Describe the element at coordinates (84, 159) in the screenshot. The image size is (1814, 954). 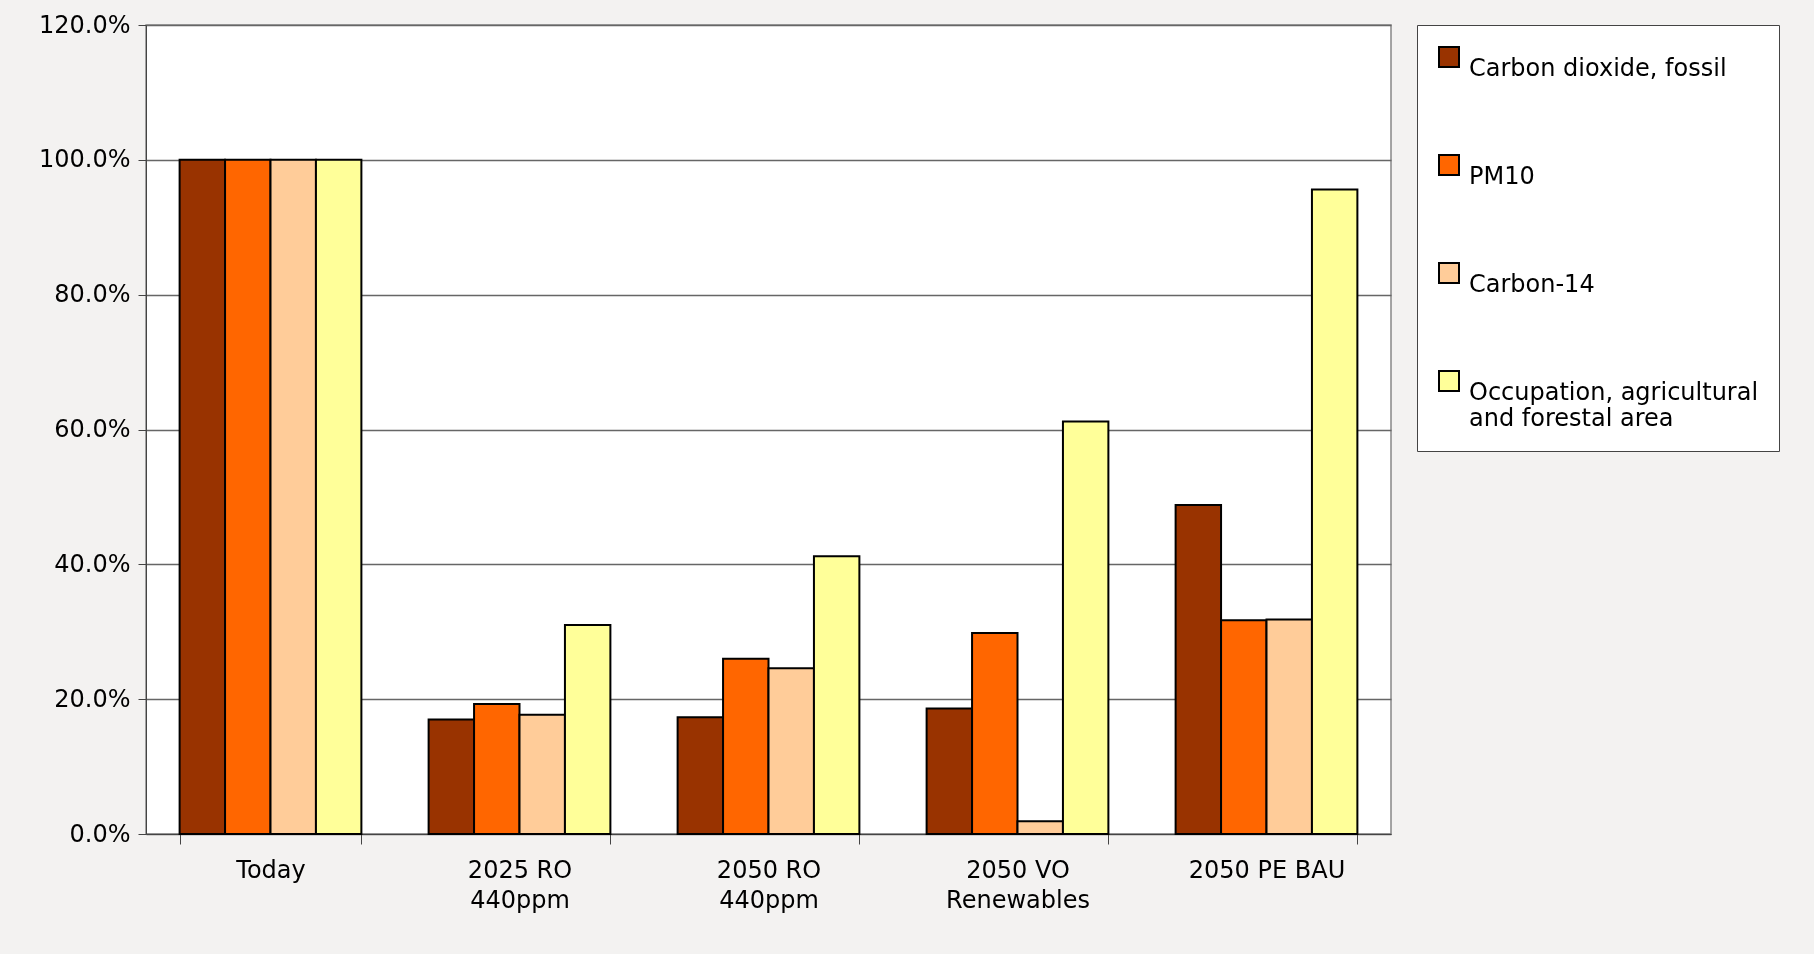
I see `y-tick-label: 100.0%` at that location.